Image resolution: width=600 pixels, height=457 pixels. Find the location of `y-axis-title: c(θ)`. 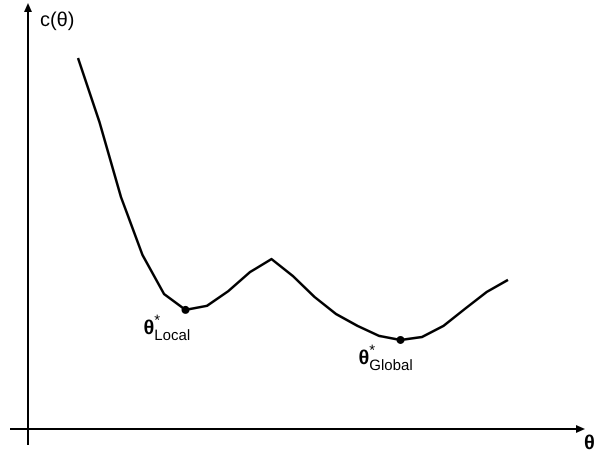

y-axis-title: c(θ) is located at coordinates (57, 20).